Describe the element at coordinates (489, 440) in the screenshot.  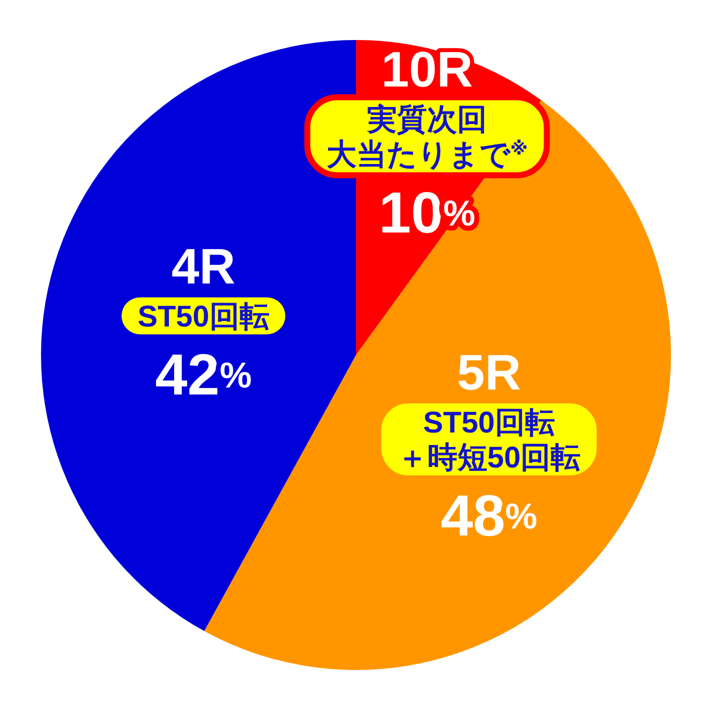
I see `text: ST50回転＋時短50回転` at that location.